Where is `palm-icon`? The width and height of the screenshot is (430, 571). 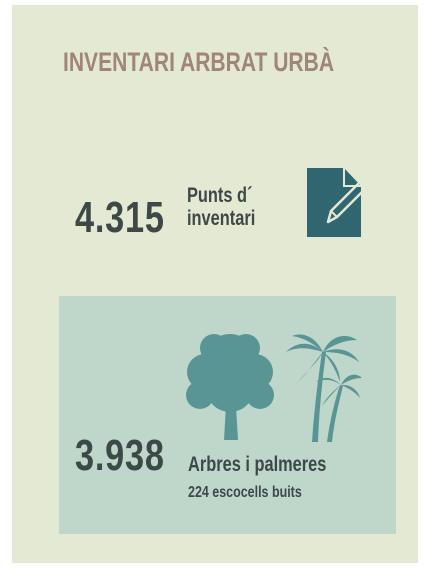
palm-icon is located at coordinates (324, 388).